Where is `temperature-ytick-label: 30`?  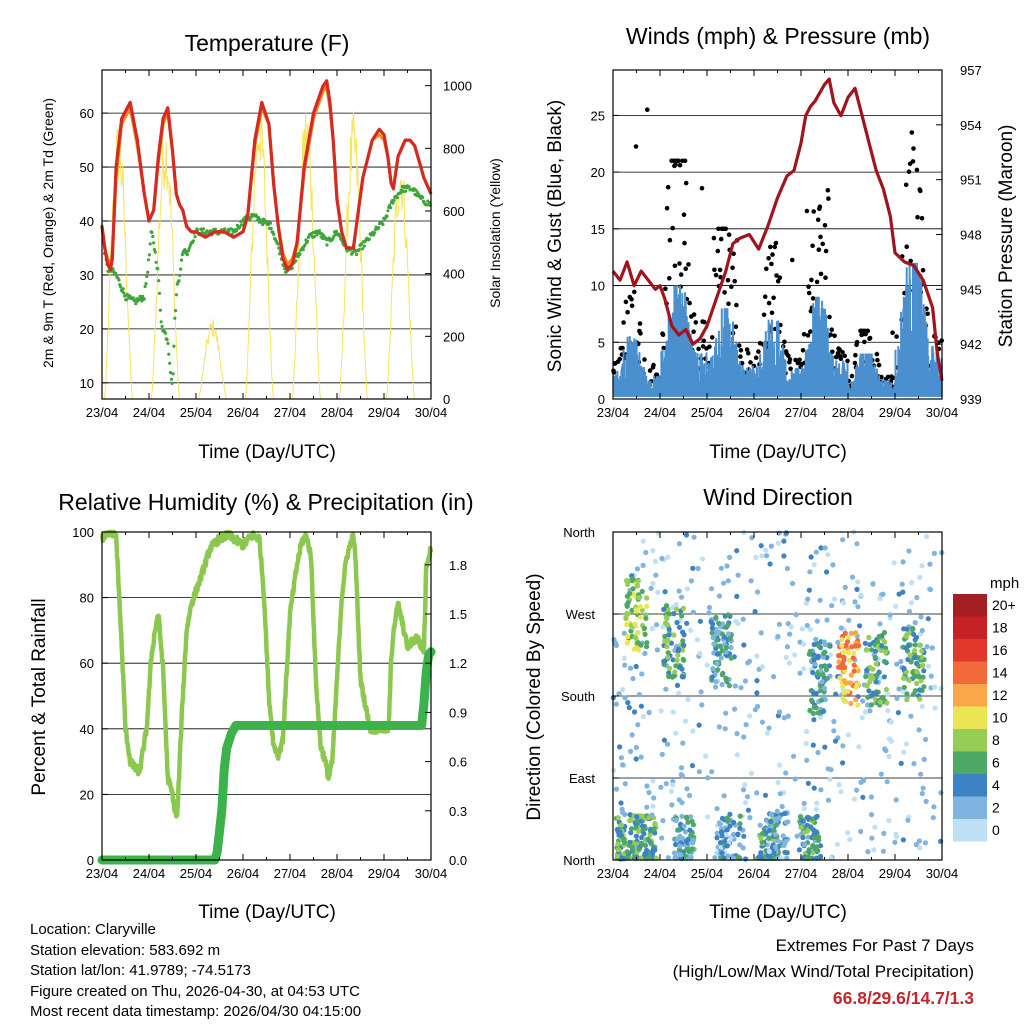 temperature-ytick-label: 30 is located at coordinates (87, 275).